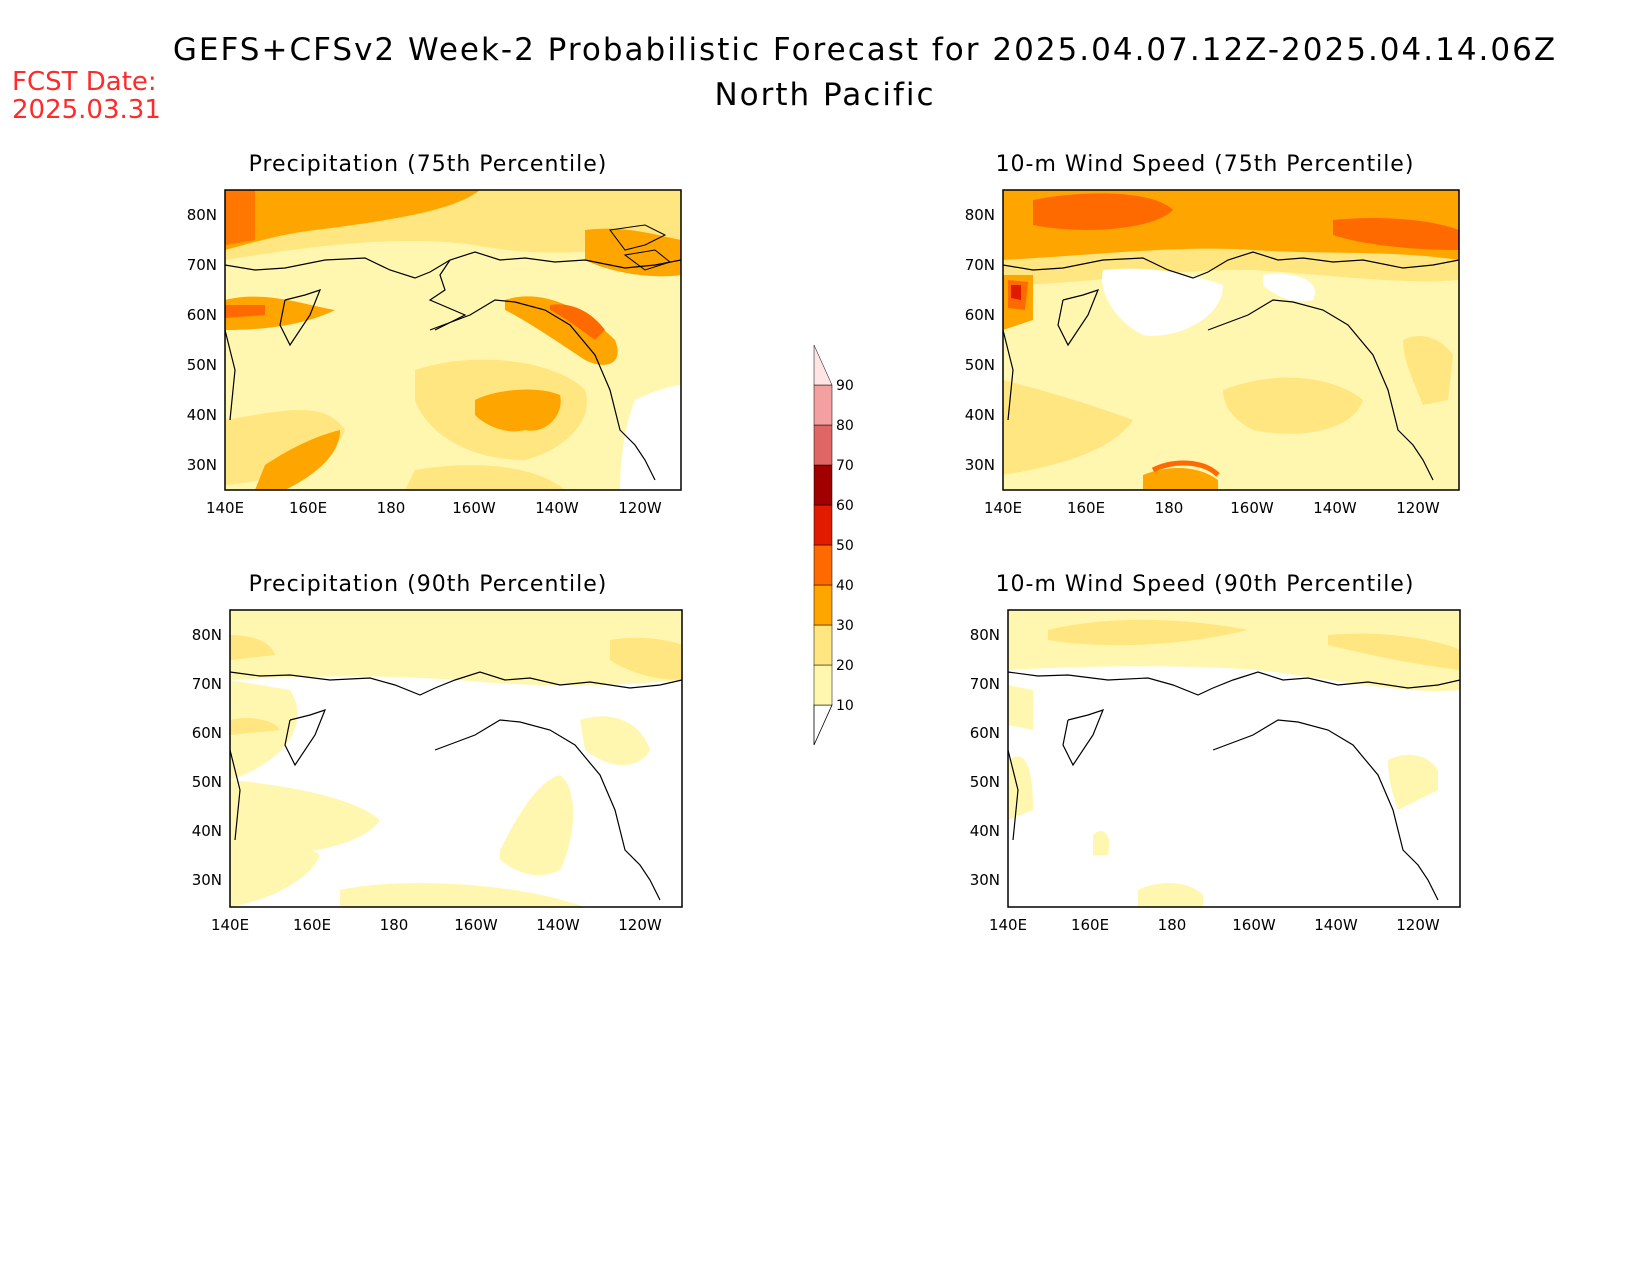 The image size is (1650, 1275). I want to click on colorbar-label: 40, so click(845, 586).